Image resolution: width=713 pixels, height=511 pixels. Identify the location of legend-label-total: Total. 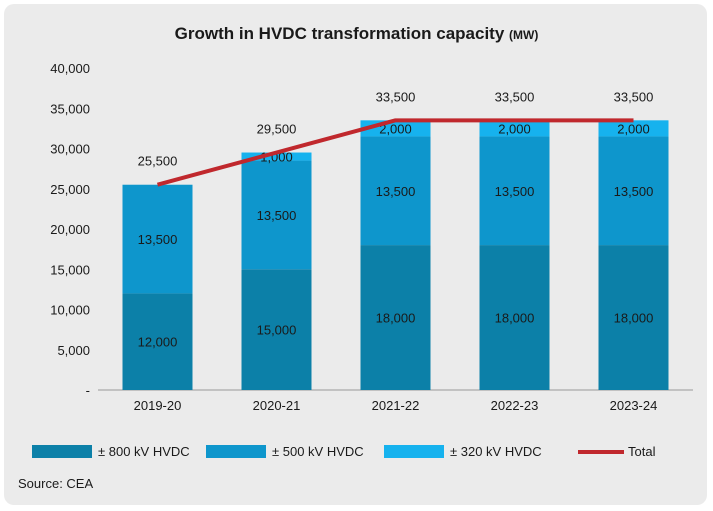
(642, 451).